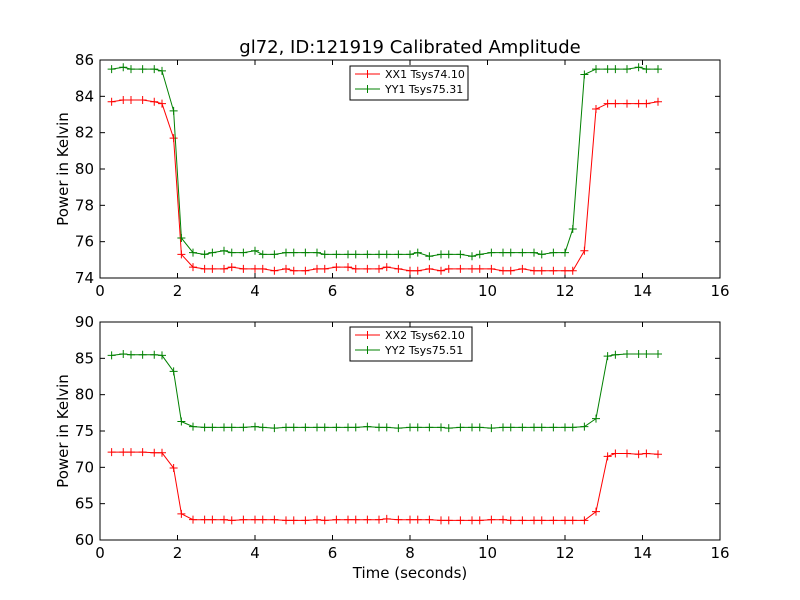 The height and width of the screenshot is (600, 800). What do you see at coordinates (423, 89) in the screenshot?
I see `legend-label: YY1 Tsys75.31` at bounding box center [423, 89].